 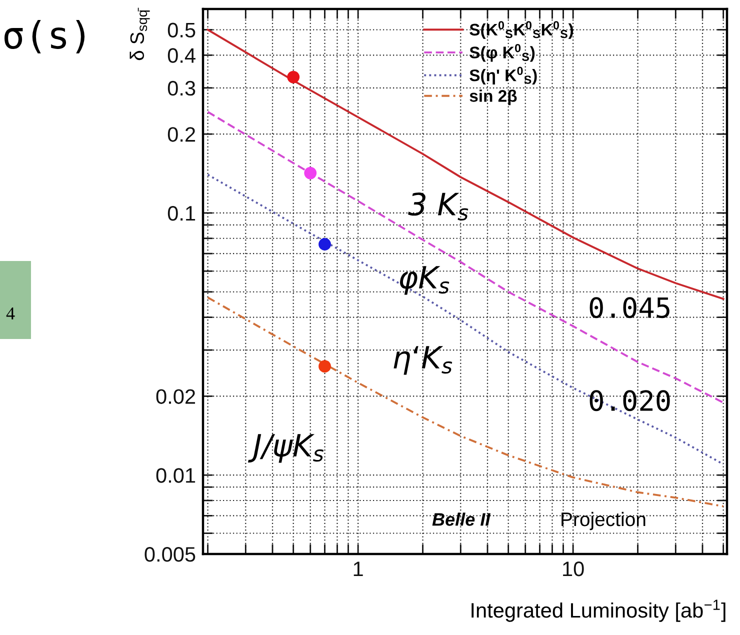 I want to click on legend-label: S(φ K$^{0}$$_{S}$), so click(x=502, y=53).